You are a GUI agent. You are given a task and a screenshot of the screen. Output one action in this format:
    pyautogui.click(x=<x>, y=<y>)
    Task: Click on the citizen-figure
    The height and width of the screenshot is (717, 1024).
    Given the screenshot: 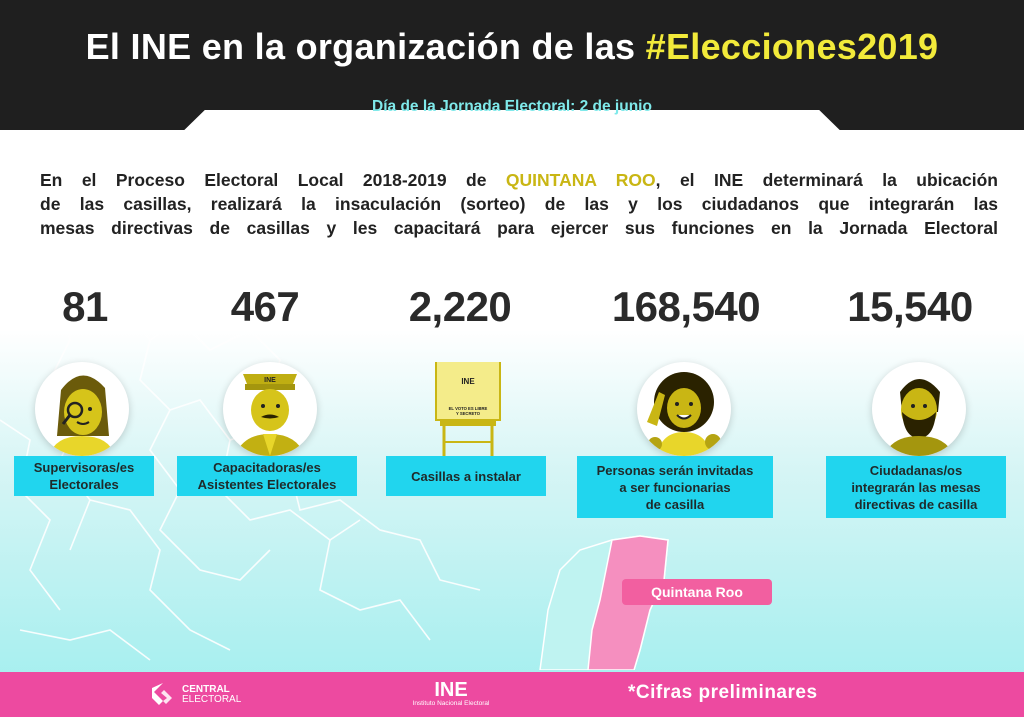 What is the action you would take?
    pyautogui.click(x=919, y=409)
    